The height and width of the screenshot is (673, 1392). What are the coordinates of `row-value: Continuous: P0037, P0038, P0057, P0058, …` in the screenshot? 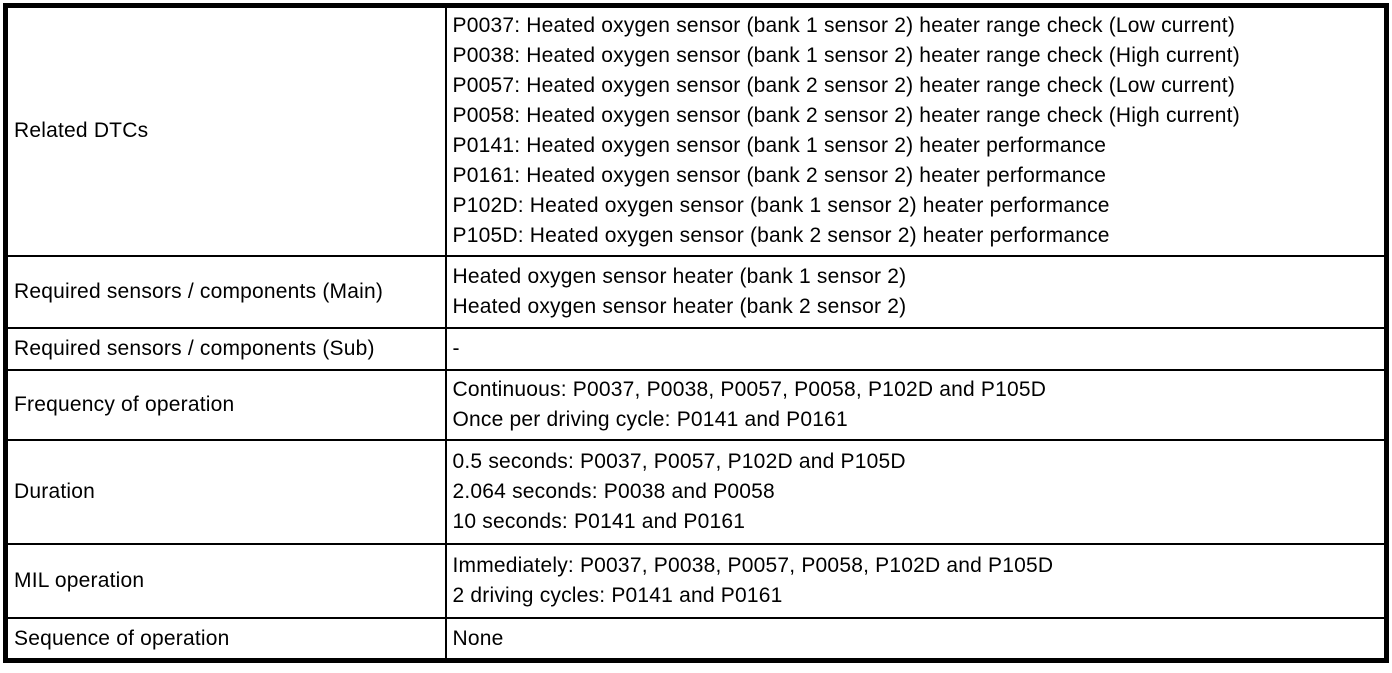 It's located at (916, 405).